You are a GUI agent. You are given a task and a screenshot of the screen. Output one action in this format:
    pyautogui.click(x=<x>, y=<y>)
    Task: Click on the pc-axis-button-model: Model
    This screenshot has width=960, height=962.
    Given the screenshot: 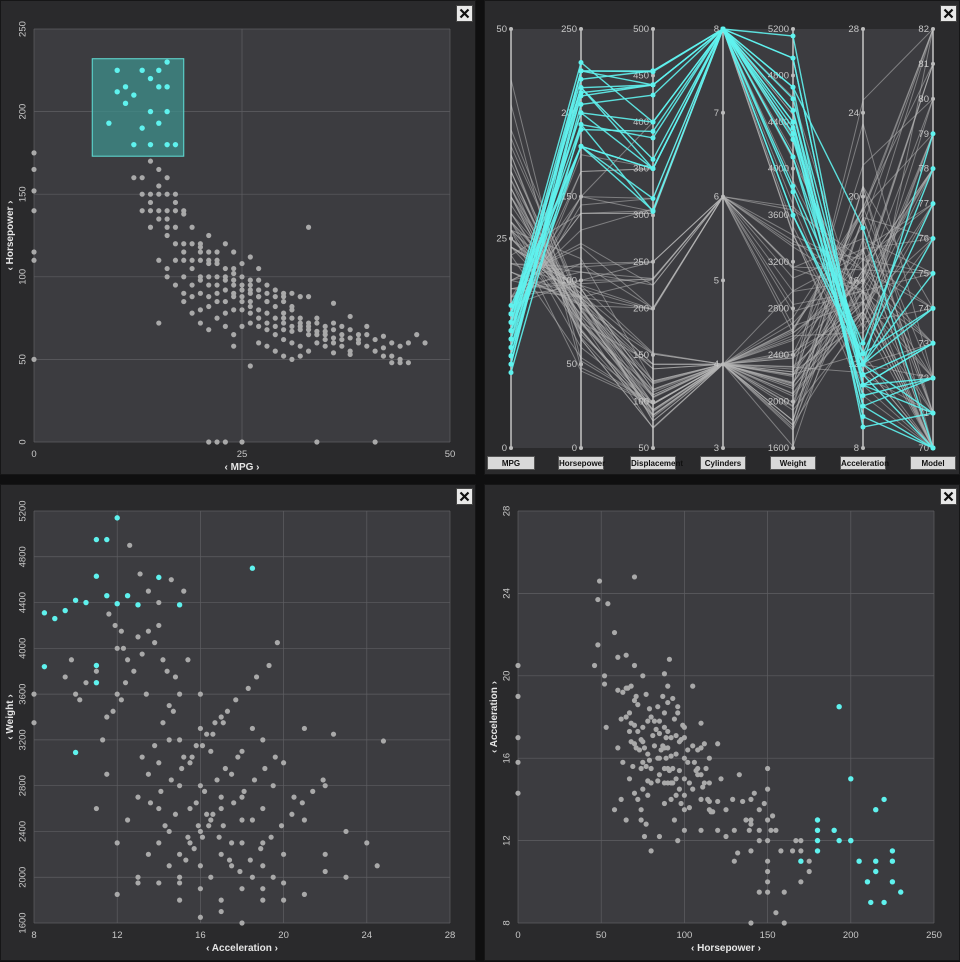 What is the action you would take?
    pyautogui.click(x=933, y=463)
    